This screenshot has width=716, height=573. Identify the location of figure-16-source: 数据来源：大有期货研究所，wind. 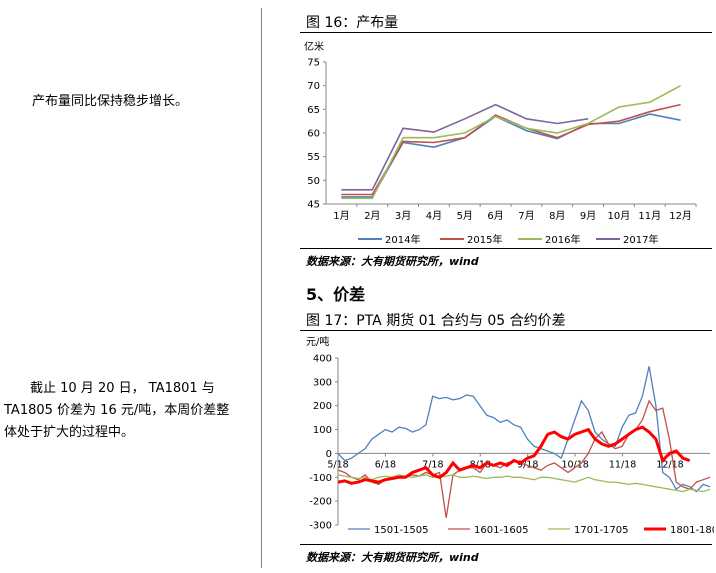
(392, 261).